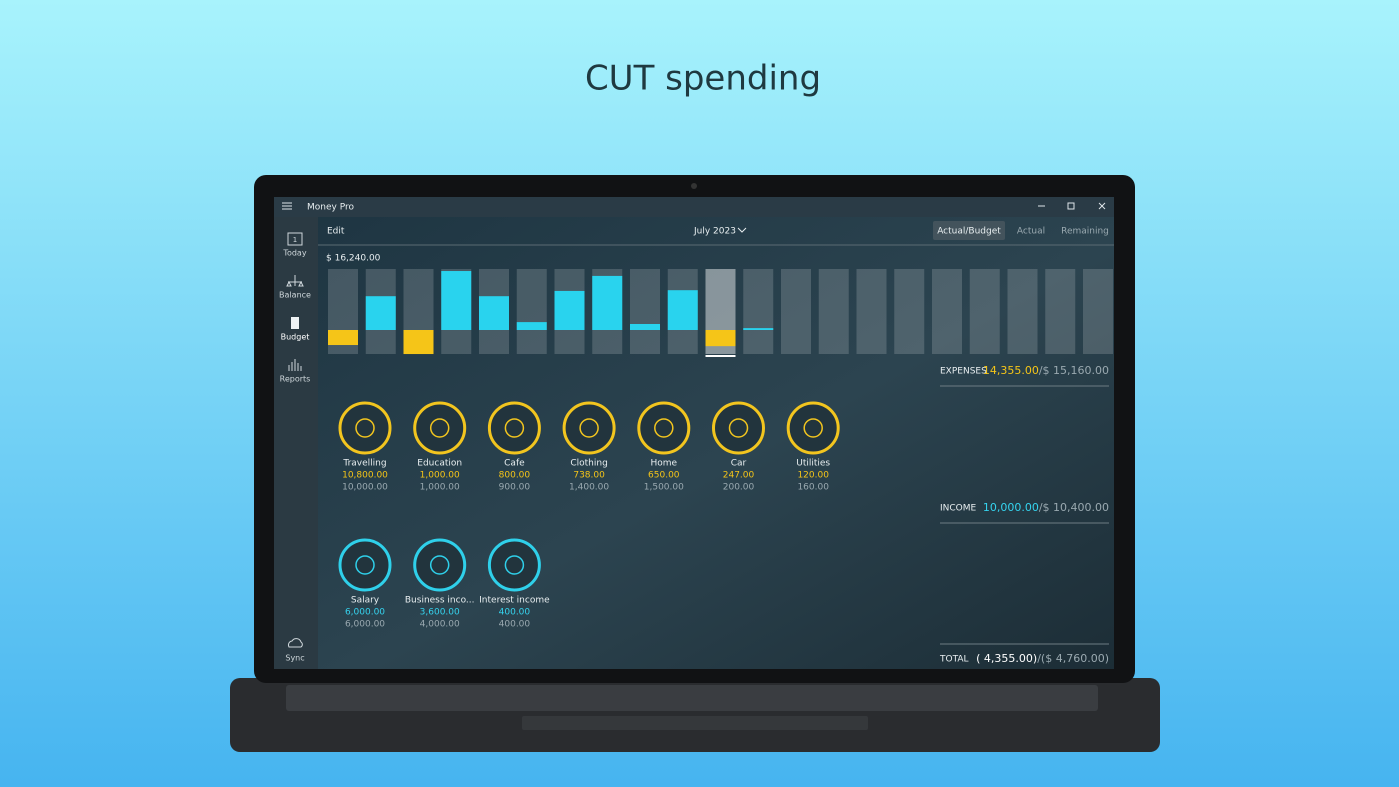  Describe the element at coordinates (294, 253) in the screenshot. I see `sidebar-item: Today` at that location.